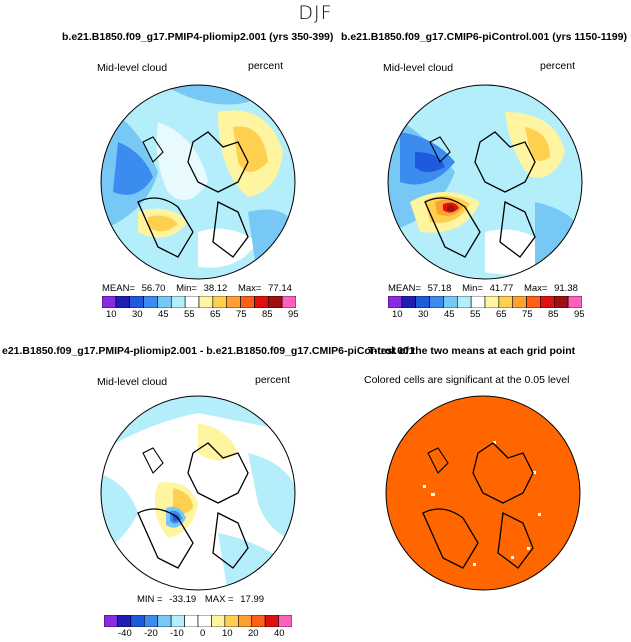 Image resolution: width=631 pixels, height=642 pixels. I want to click on colorbar-tick: 40, so click(279, 633).